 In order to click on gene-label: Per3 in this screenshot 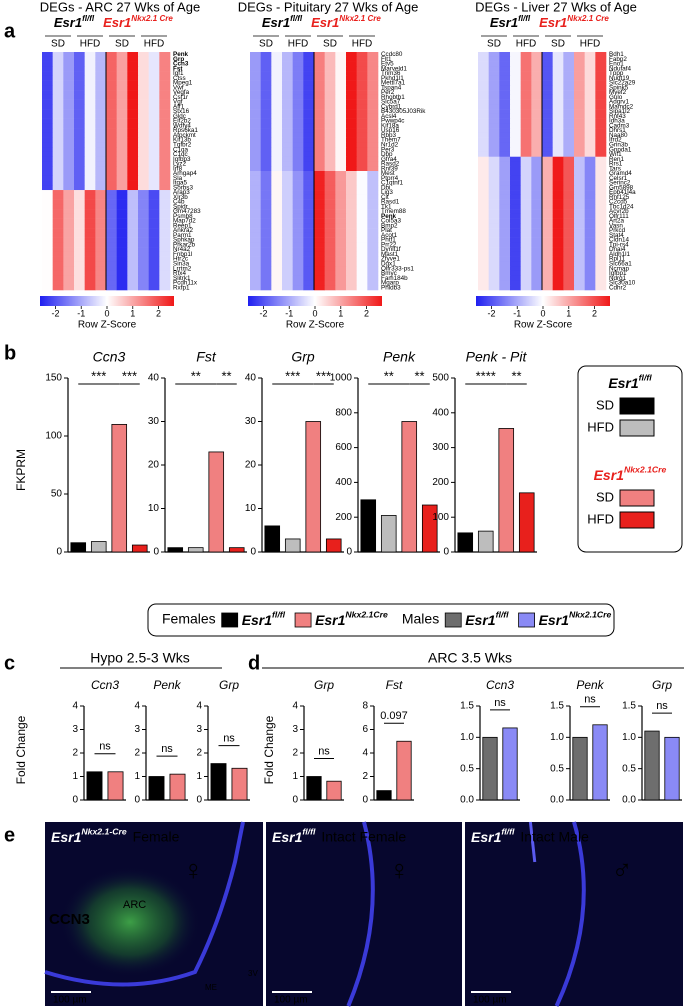, I will do `click(388, 149)`.